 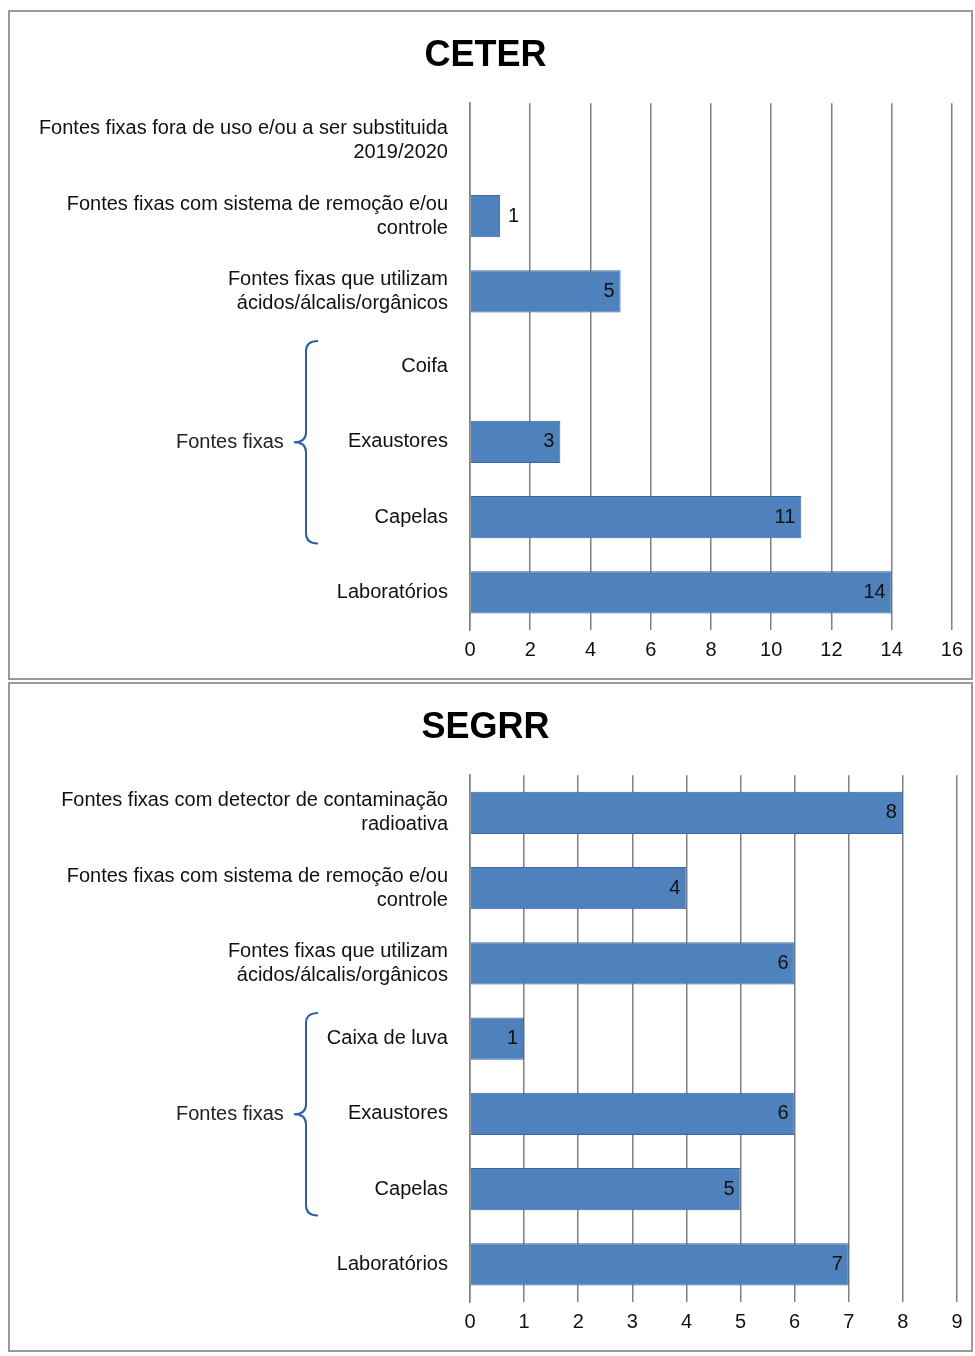 I want to click on x-tick-label: 5, so click(x=740, y=1320).